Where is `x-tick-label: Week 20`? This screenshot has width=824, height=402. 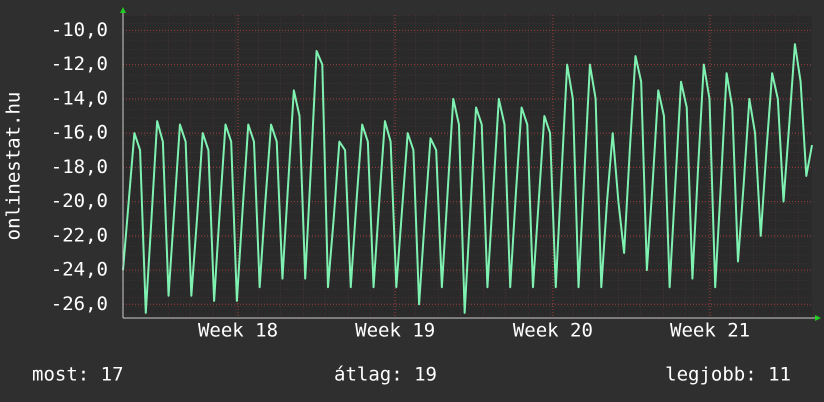 x-tick-label: Week 20 is located at coordinates (553, 331).